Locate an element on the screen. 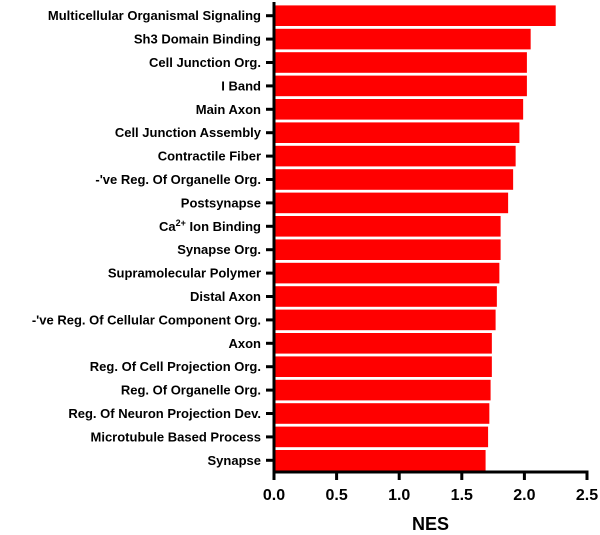 The width and height of the screenshot is (600, 535). x-tick-label: 0.0 is located at coordinates (274, 495).